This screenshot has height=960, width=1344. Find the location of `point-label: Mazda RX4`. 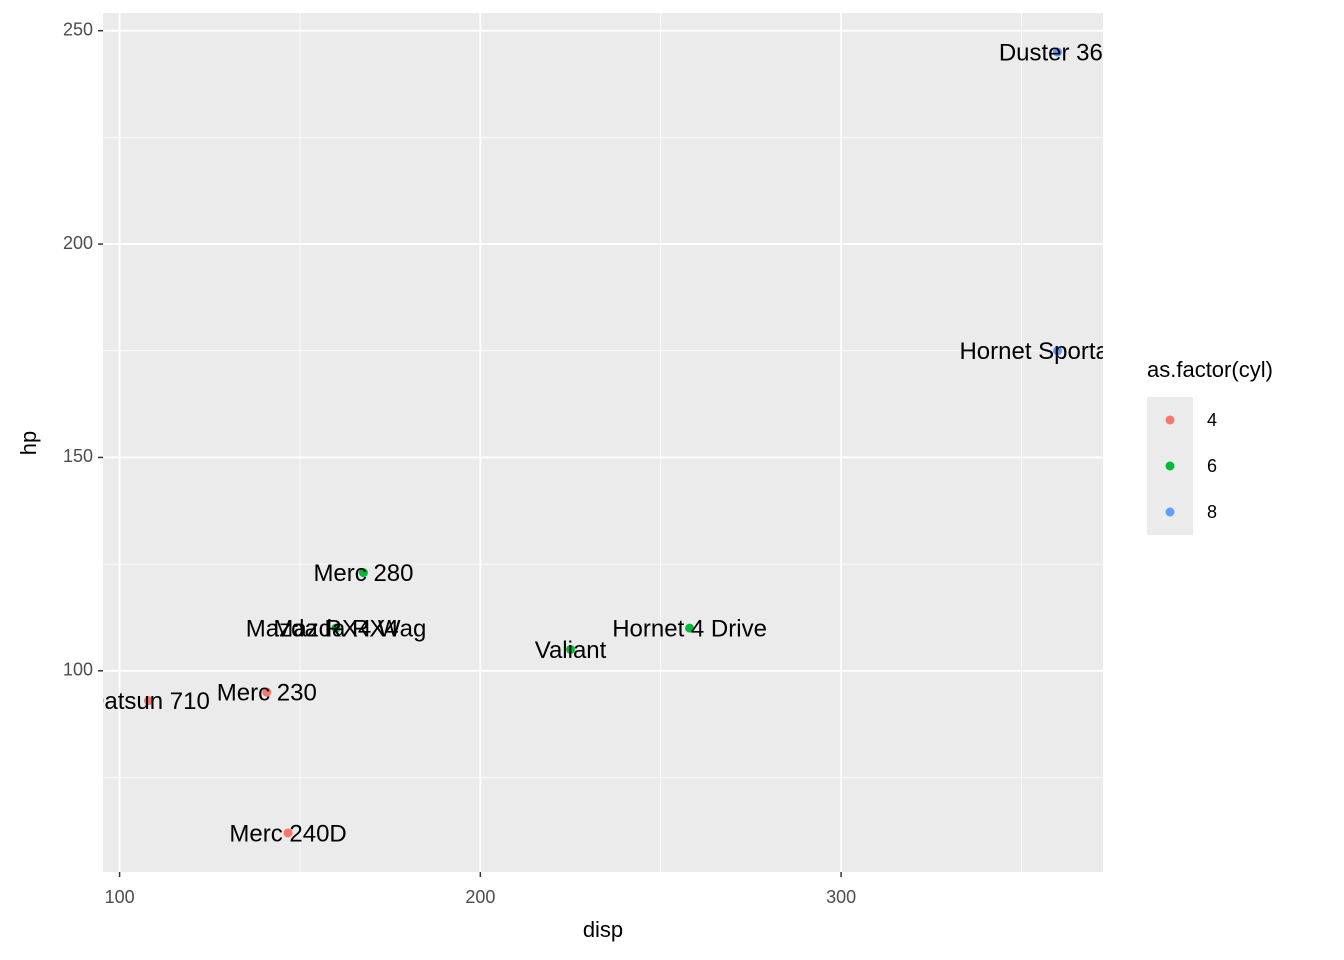

point-label: Mazda RX4 is located at coordinates (335, 628).